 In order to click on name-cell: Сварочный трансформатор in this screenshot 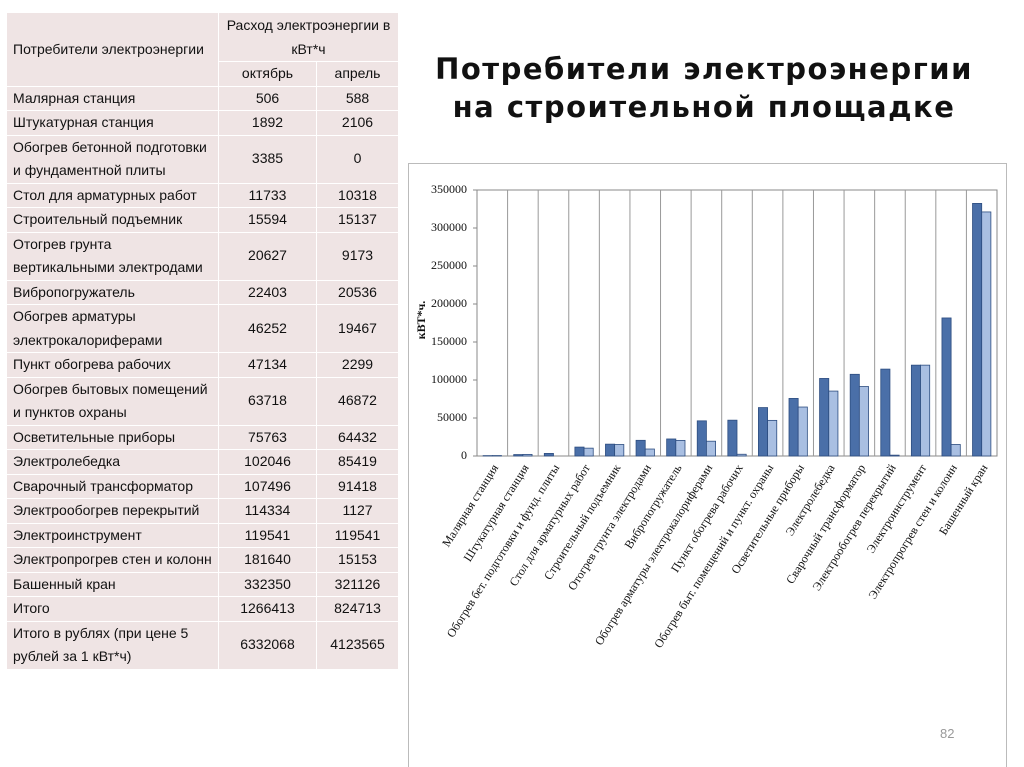, I will do `click(112, 486)`.